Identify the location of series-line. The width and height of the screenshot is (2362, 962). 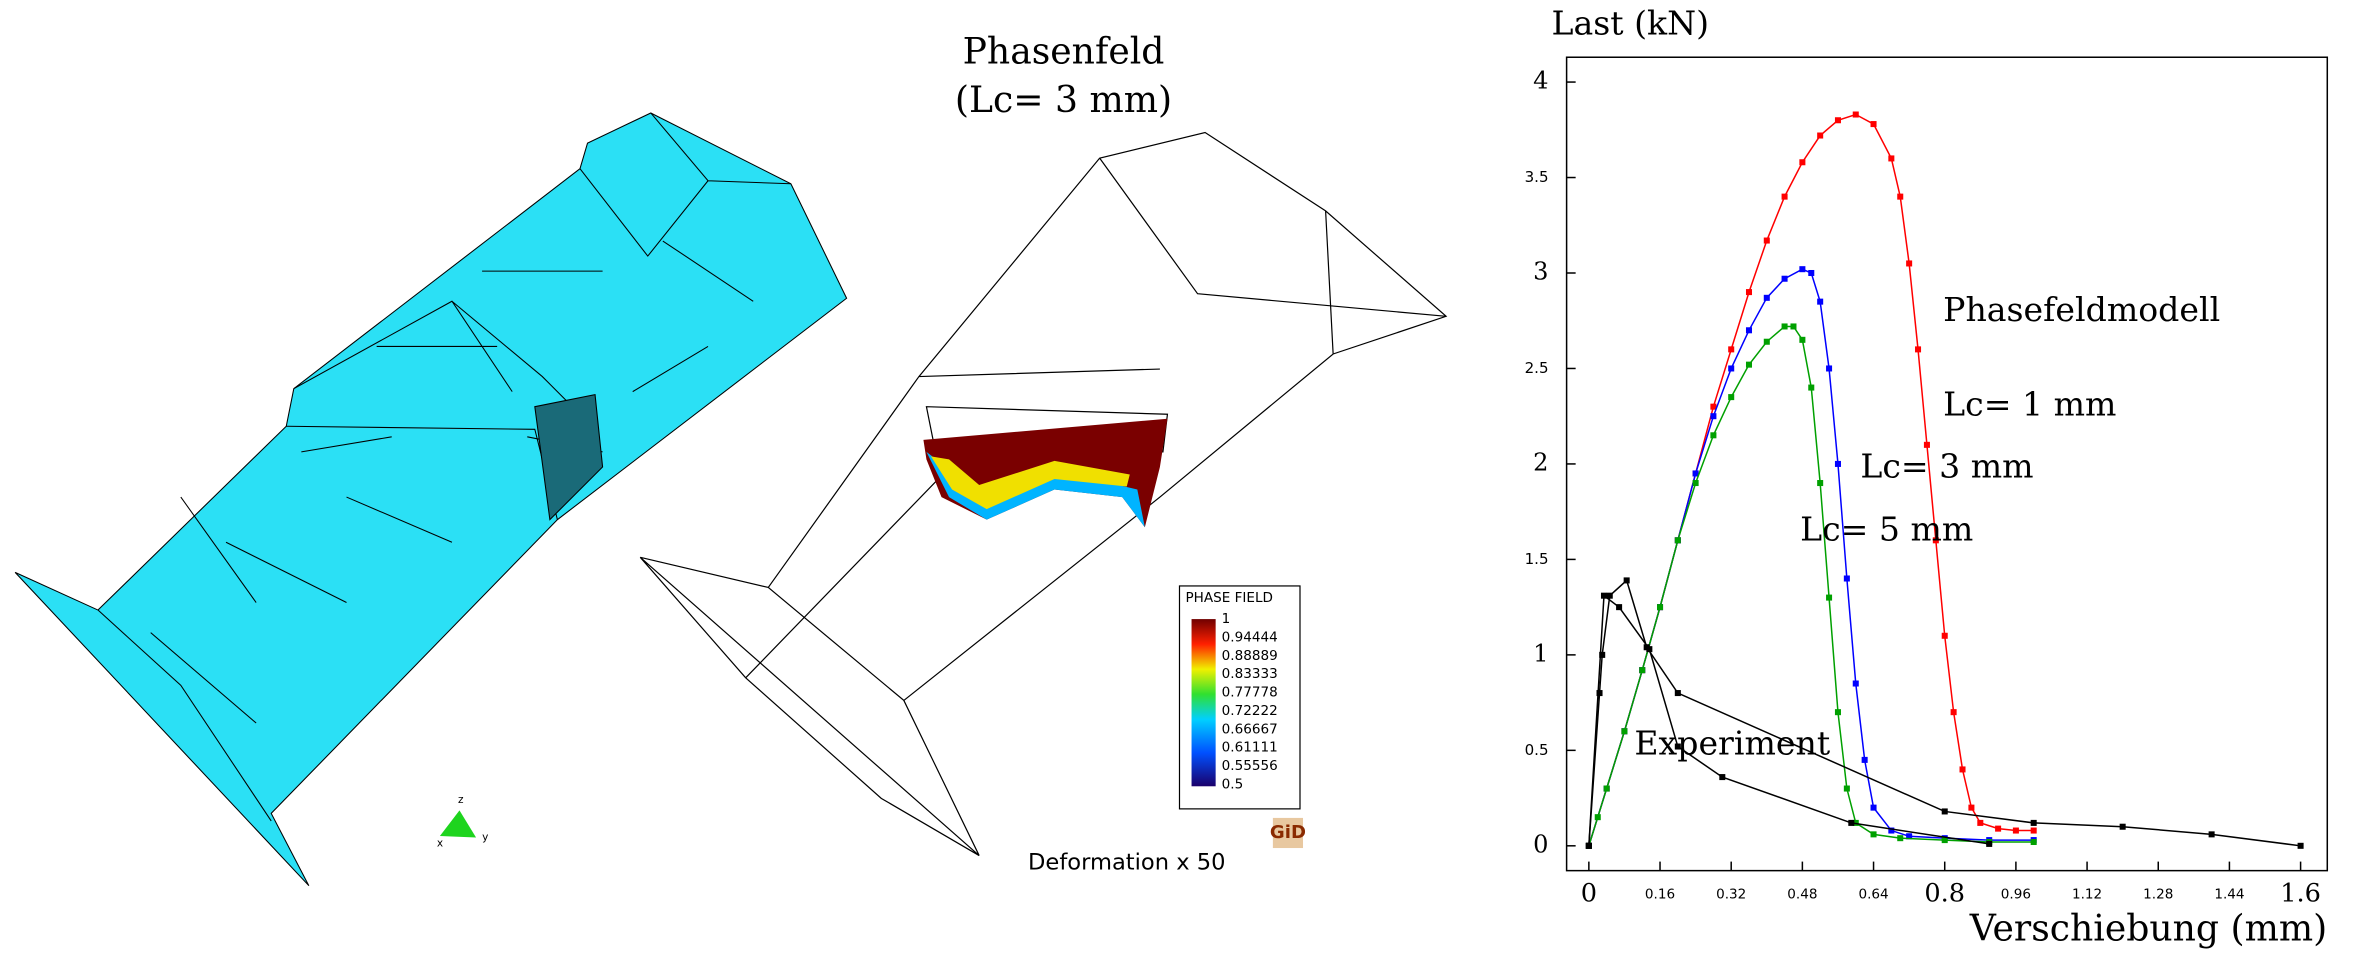
(1789, 720).